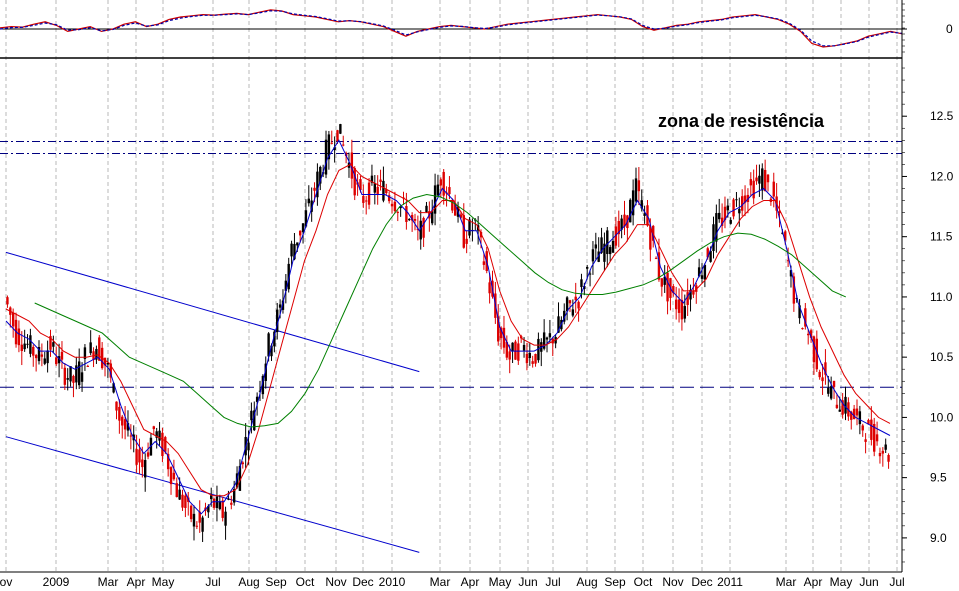  What do you see at coordinates (730, 582) in the screenshot?
I see `x-tick-label: 2011` at bounding box center [730, 582].